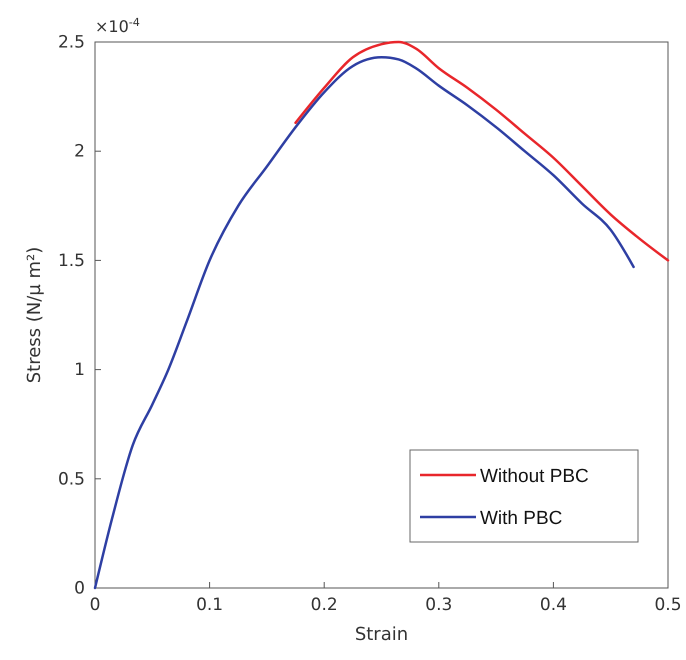 Image resolution: width=686 pixels, height=660 pixels. I want to click on y-tick-label: 1, so click(79, 370).